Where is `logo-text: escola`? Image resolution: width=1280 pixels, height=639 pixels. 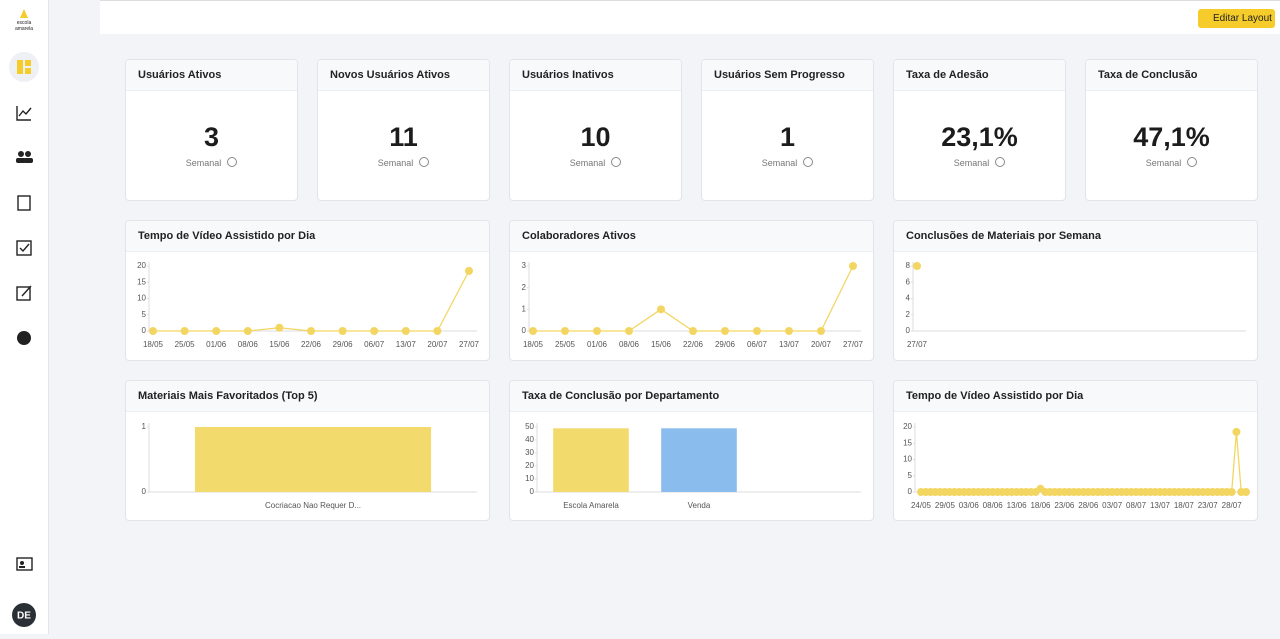 logo-text: escola is located at coordinates (24, 23).